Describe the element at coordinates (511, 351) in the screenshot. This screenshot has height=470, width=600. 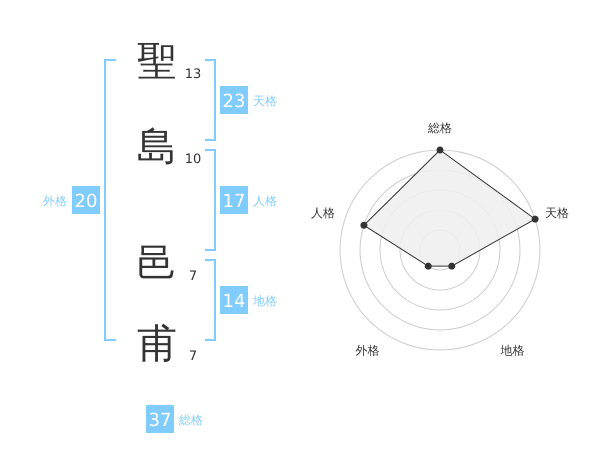
I see `spoke-label: 地格` at that location.